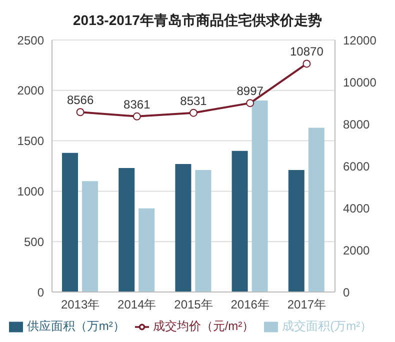 Image resolution: width=395 pixels, height=342 pixels. What do you see at coordinates (307, 51) in the screenshot?
I see `data-label: 10870` at bounding box center [307, 51].